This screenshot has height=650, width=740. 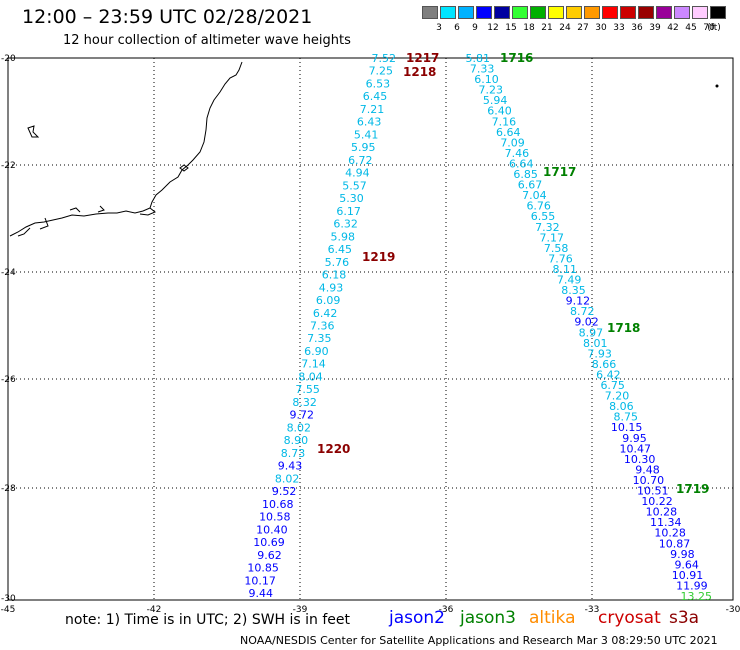 What do you see at coordinates (686, 564) in the screenshot?
I see `wave-height-value: 9.64` at bounding box center [686, 564].